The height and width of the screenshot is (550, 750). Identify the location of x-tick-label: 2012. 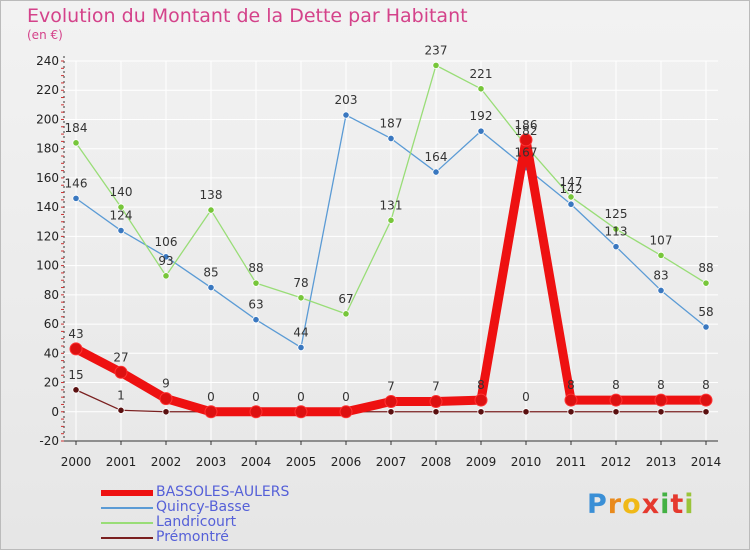
(616, 462).